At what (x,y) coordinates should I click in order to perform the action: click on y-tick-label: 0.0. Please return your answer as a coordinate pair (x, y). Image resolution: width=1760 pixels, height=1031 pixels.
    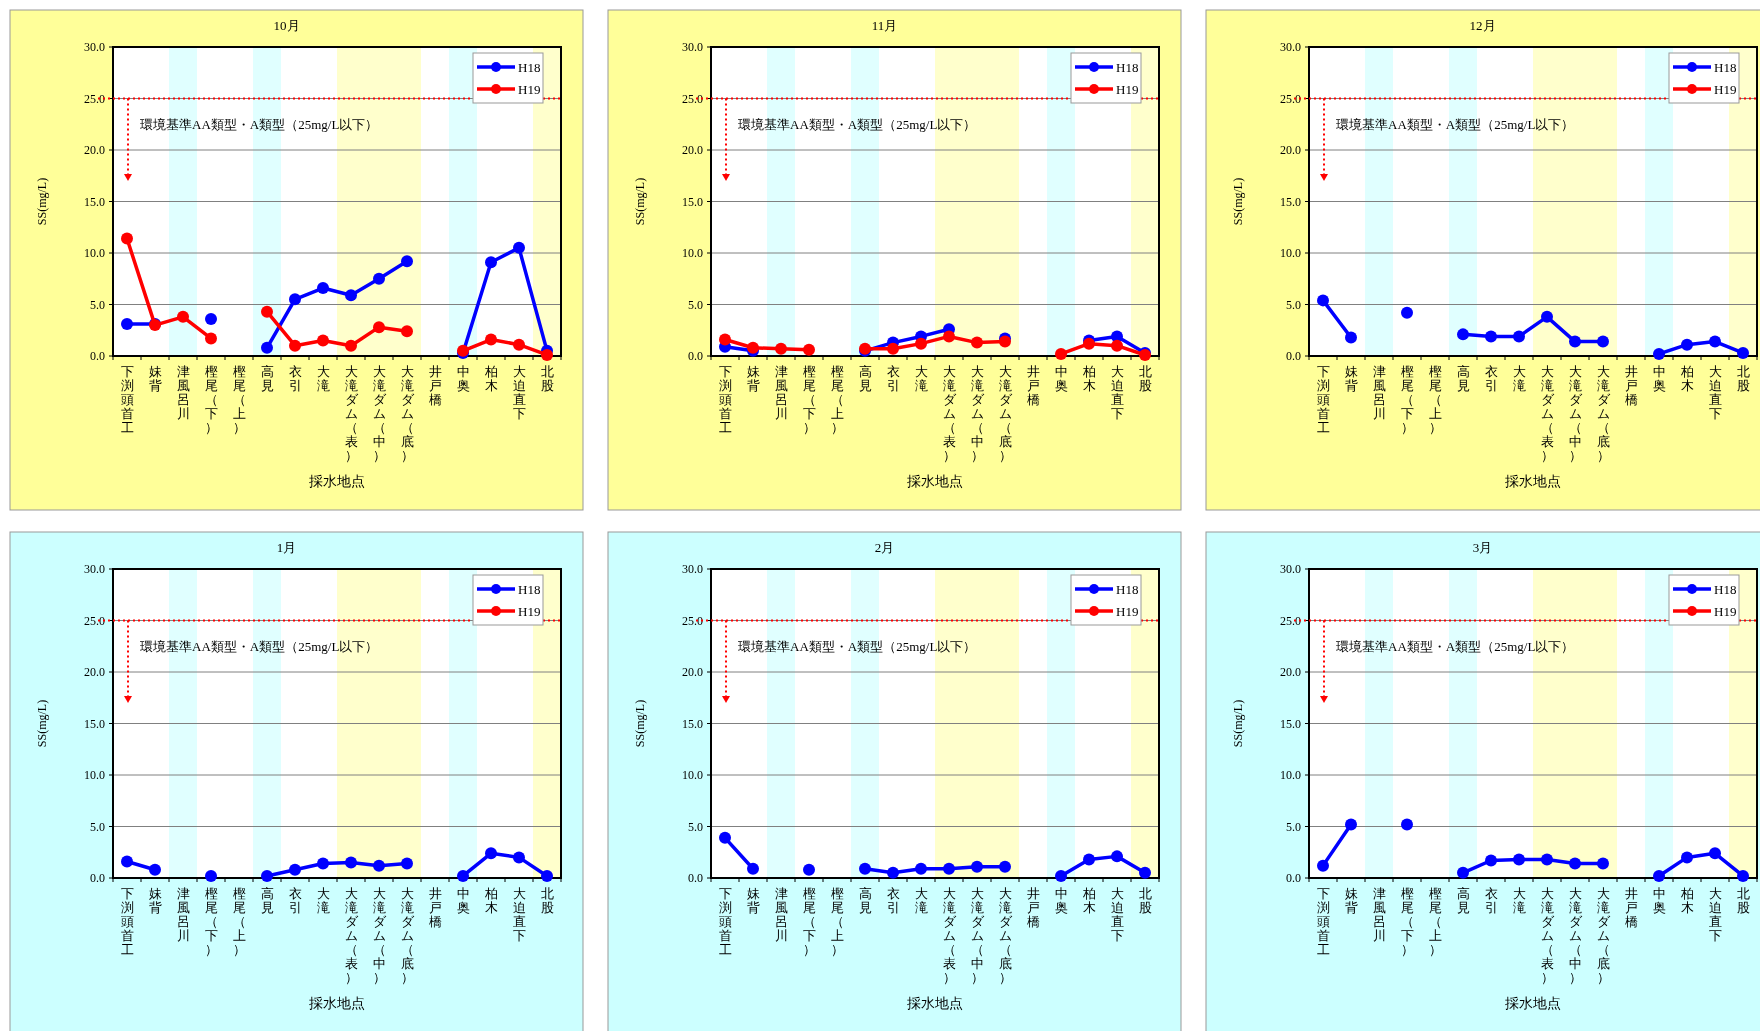
    Looking at the image, I should click on (97, 878).